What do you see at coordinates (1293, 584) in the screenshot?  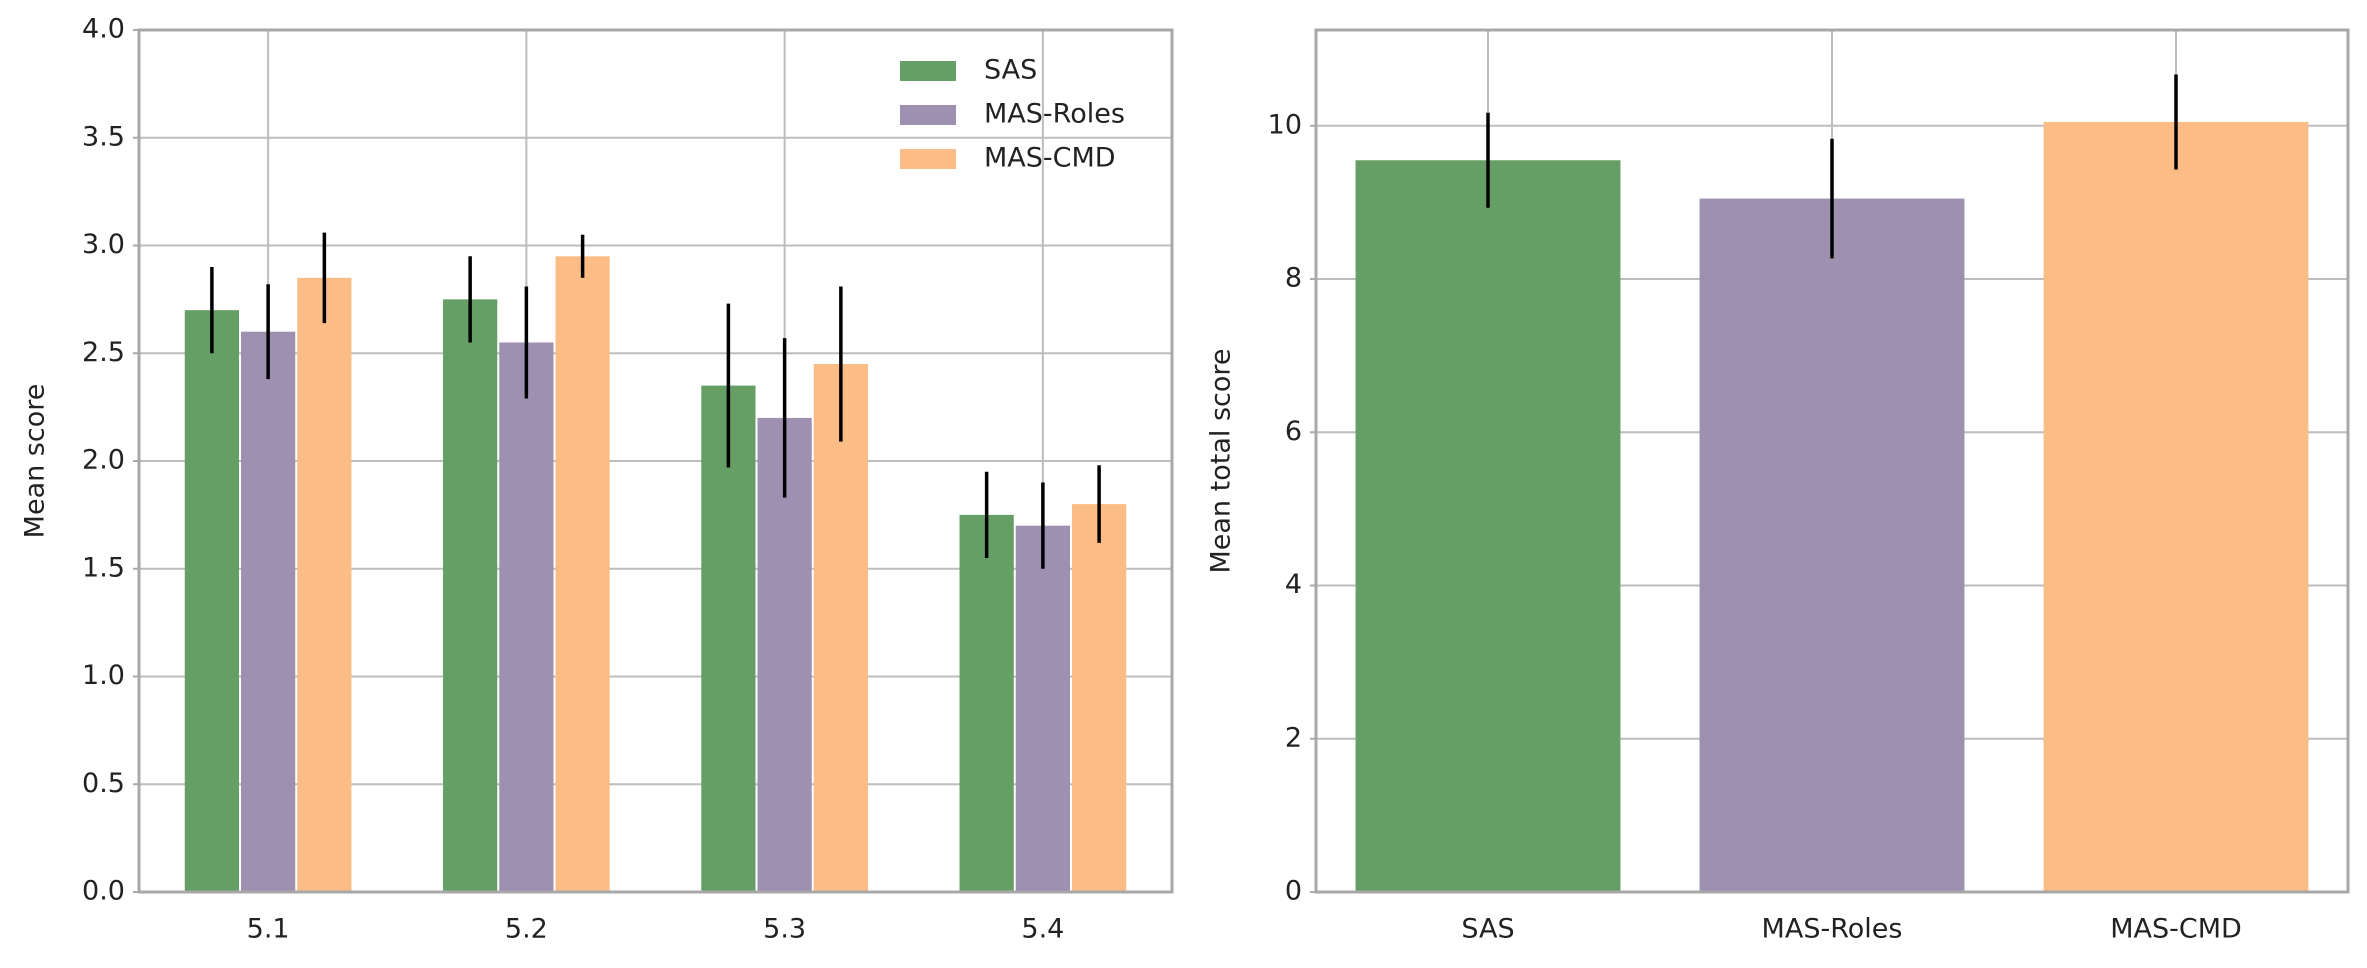 I see `y-tick-label: 4` at bounding box center [1293, 584].